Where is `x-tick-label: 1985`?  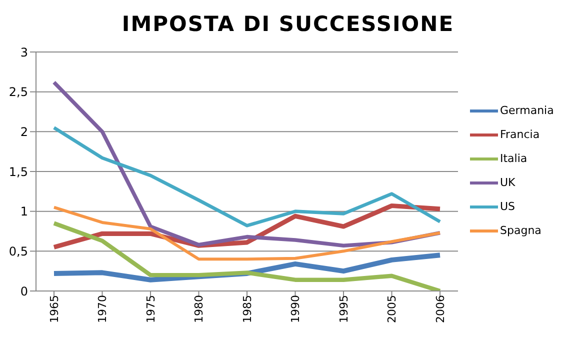 x-tick-label: 1985 is located at coordinates (247, 309).